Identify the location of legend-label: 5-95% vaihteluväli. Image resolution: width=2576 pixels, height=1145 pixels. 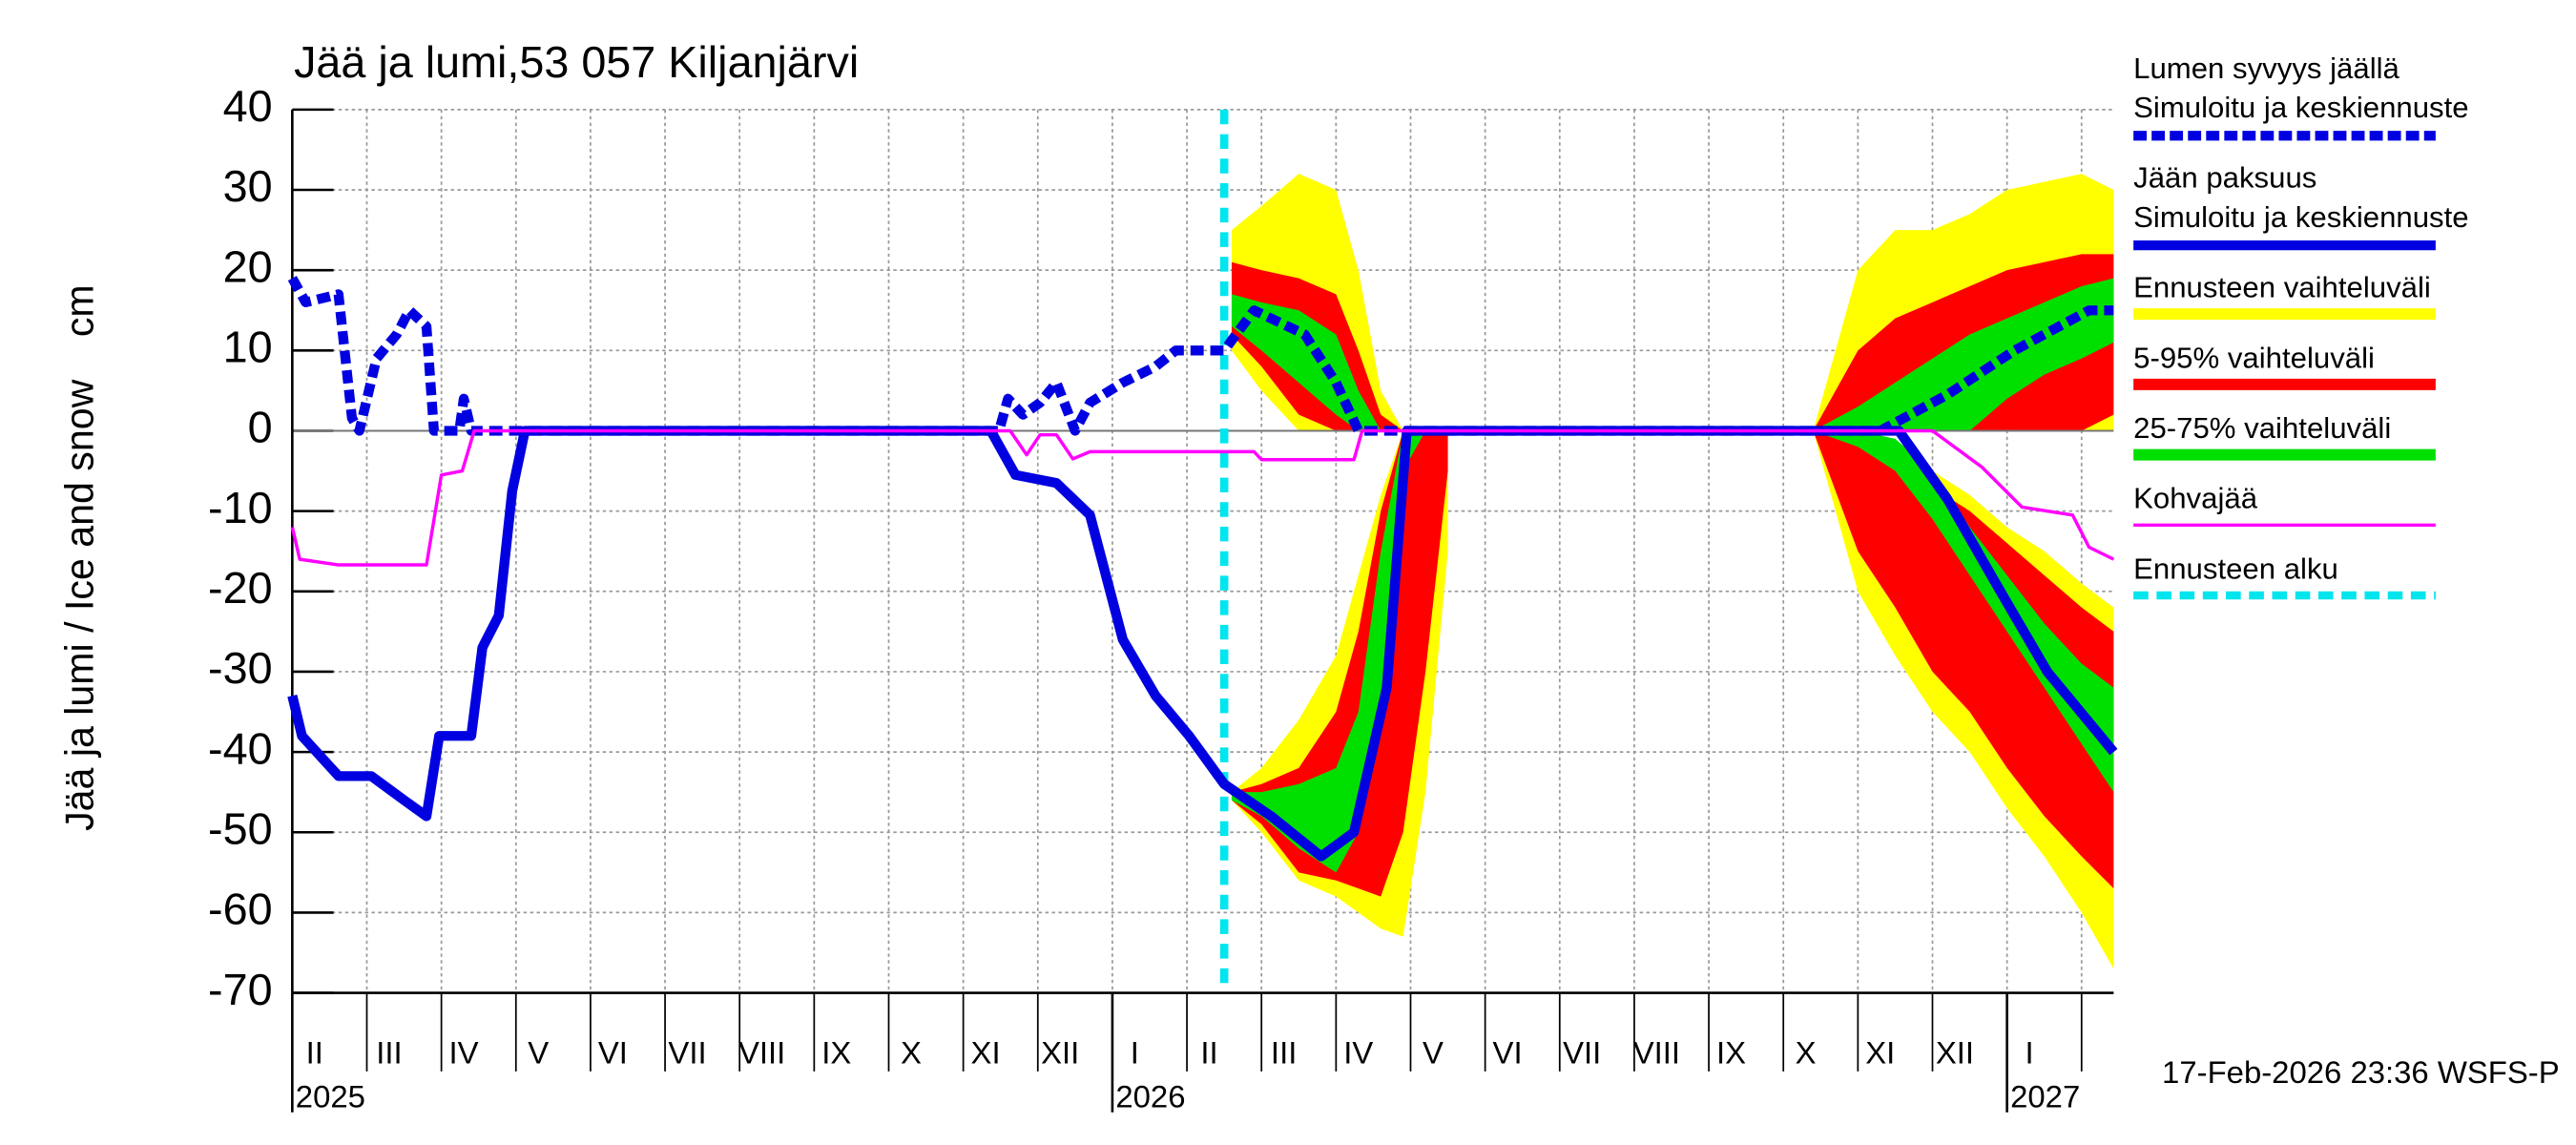
(2254, 357).